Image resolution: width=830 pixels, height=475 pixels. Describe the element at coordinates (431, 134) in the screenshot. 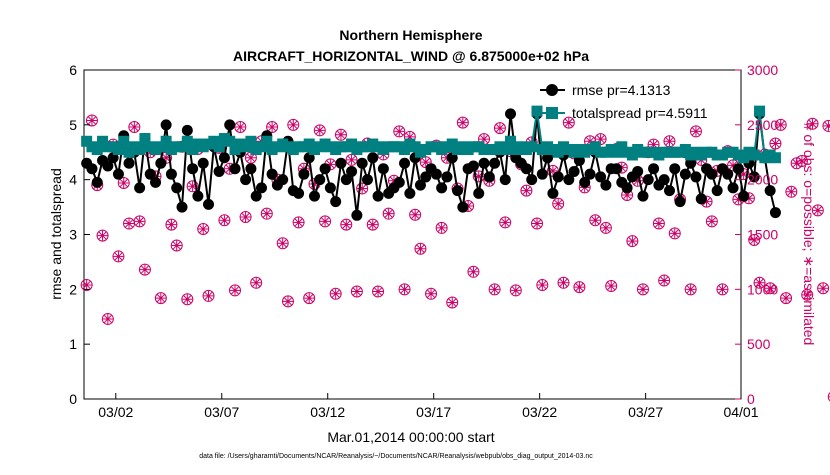

I see `totalspread-series` at that location.